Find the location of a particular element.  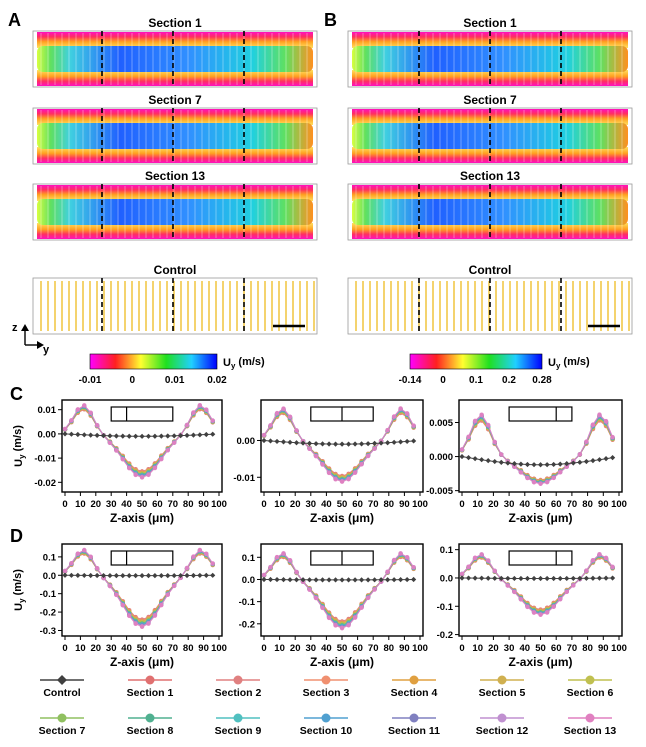

legend-item-section-13: Section 13 is located at coordinates (590, 725).